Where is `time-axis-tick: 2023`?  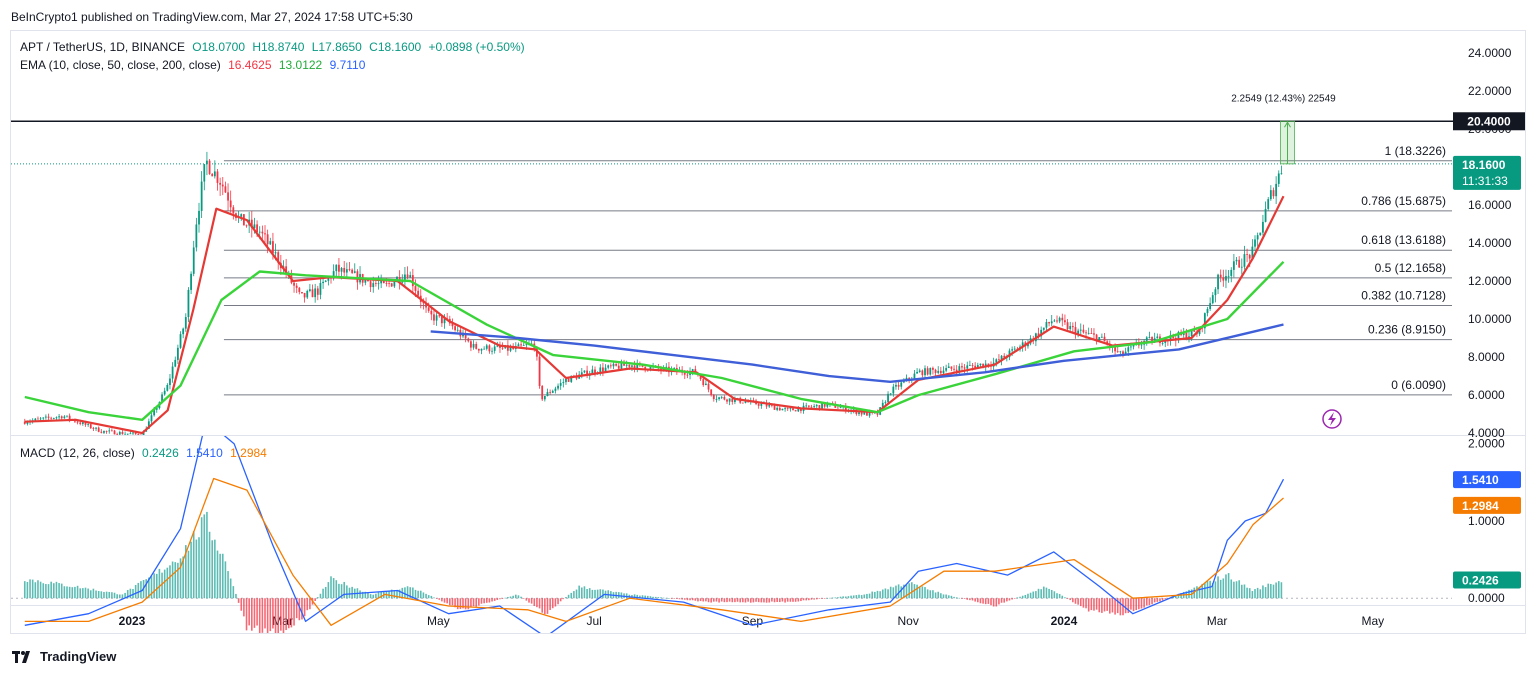
time-axis-tick: 2023 is located at coordinates (132, 621).